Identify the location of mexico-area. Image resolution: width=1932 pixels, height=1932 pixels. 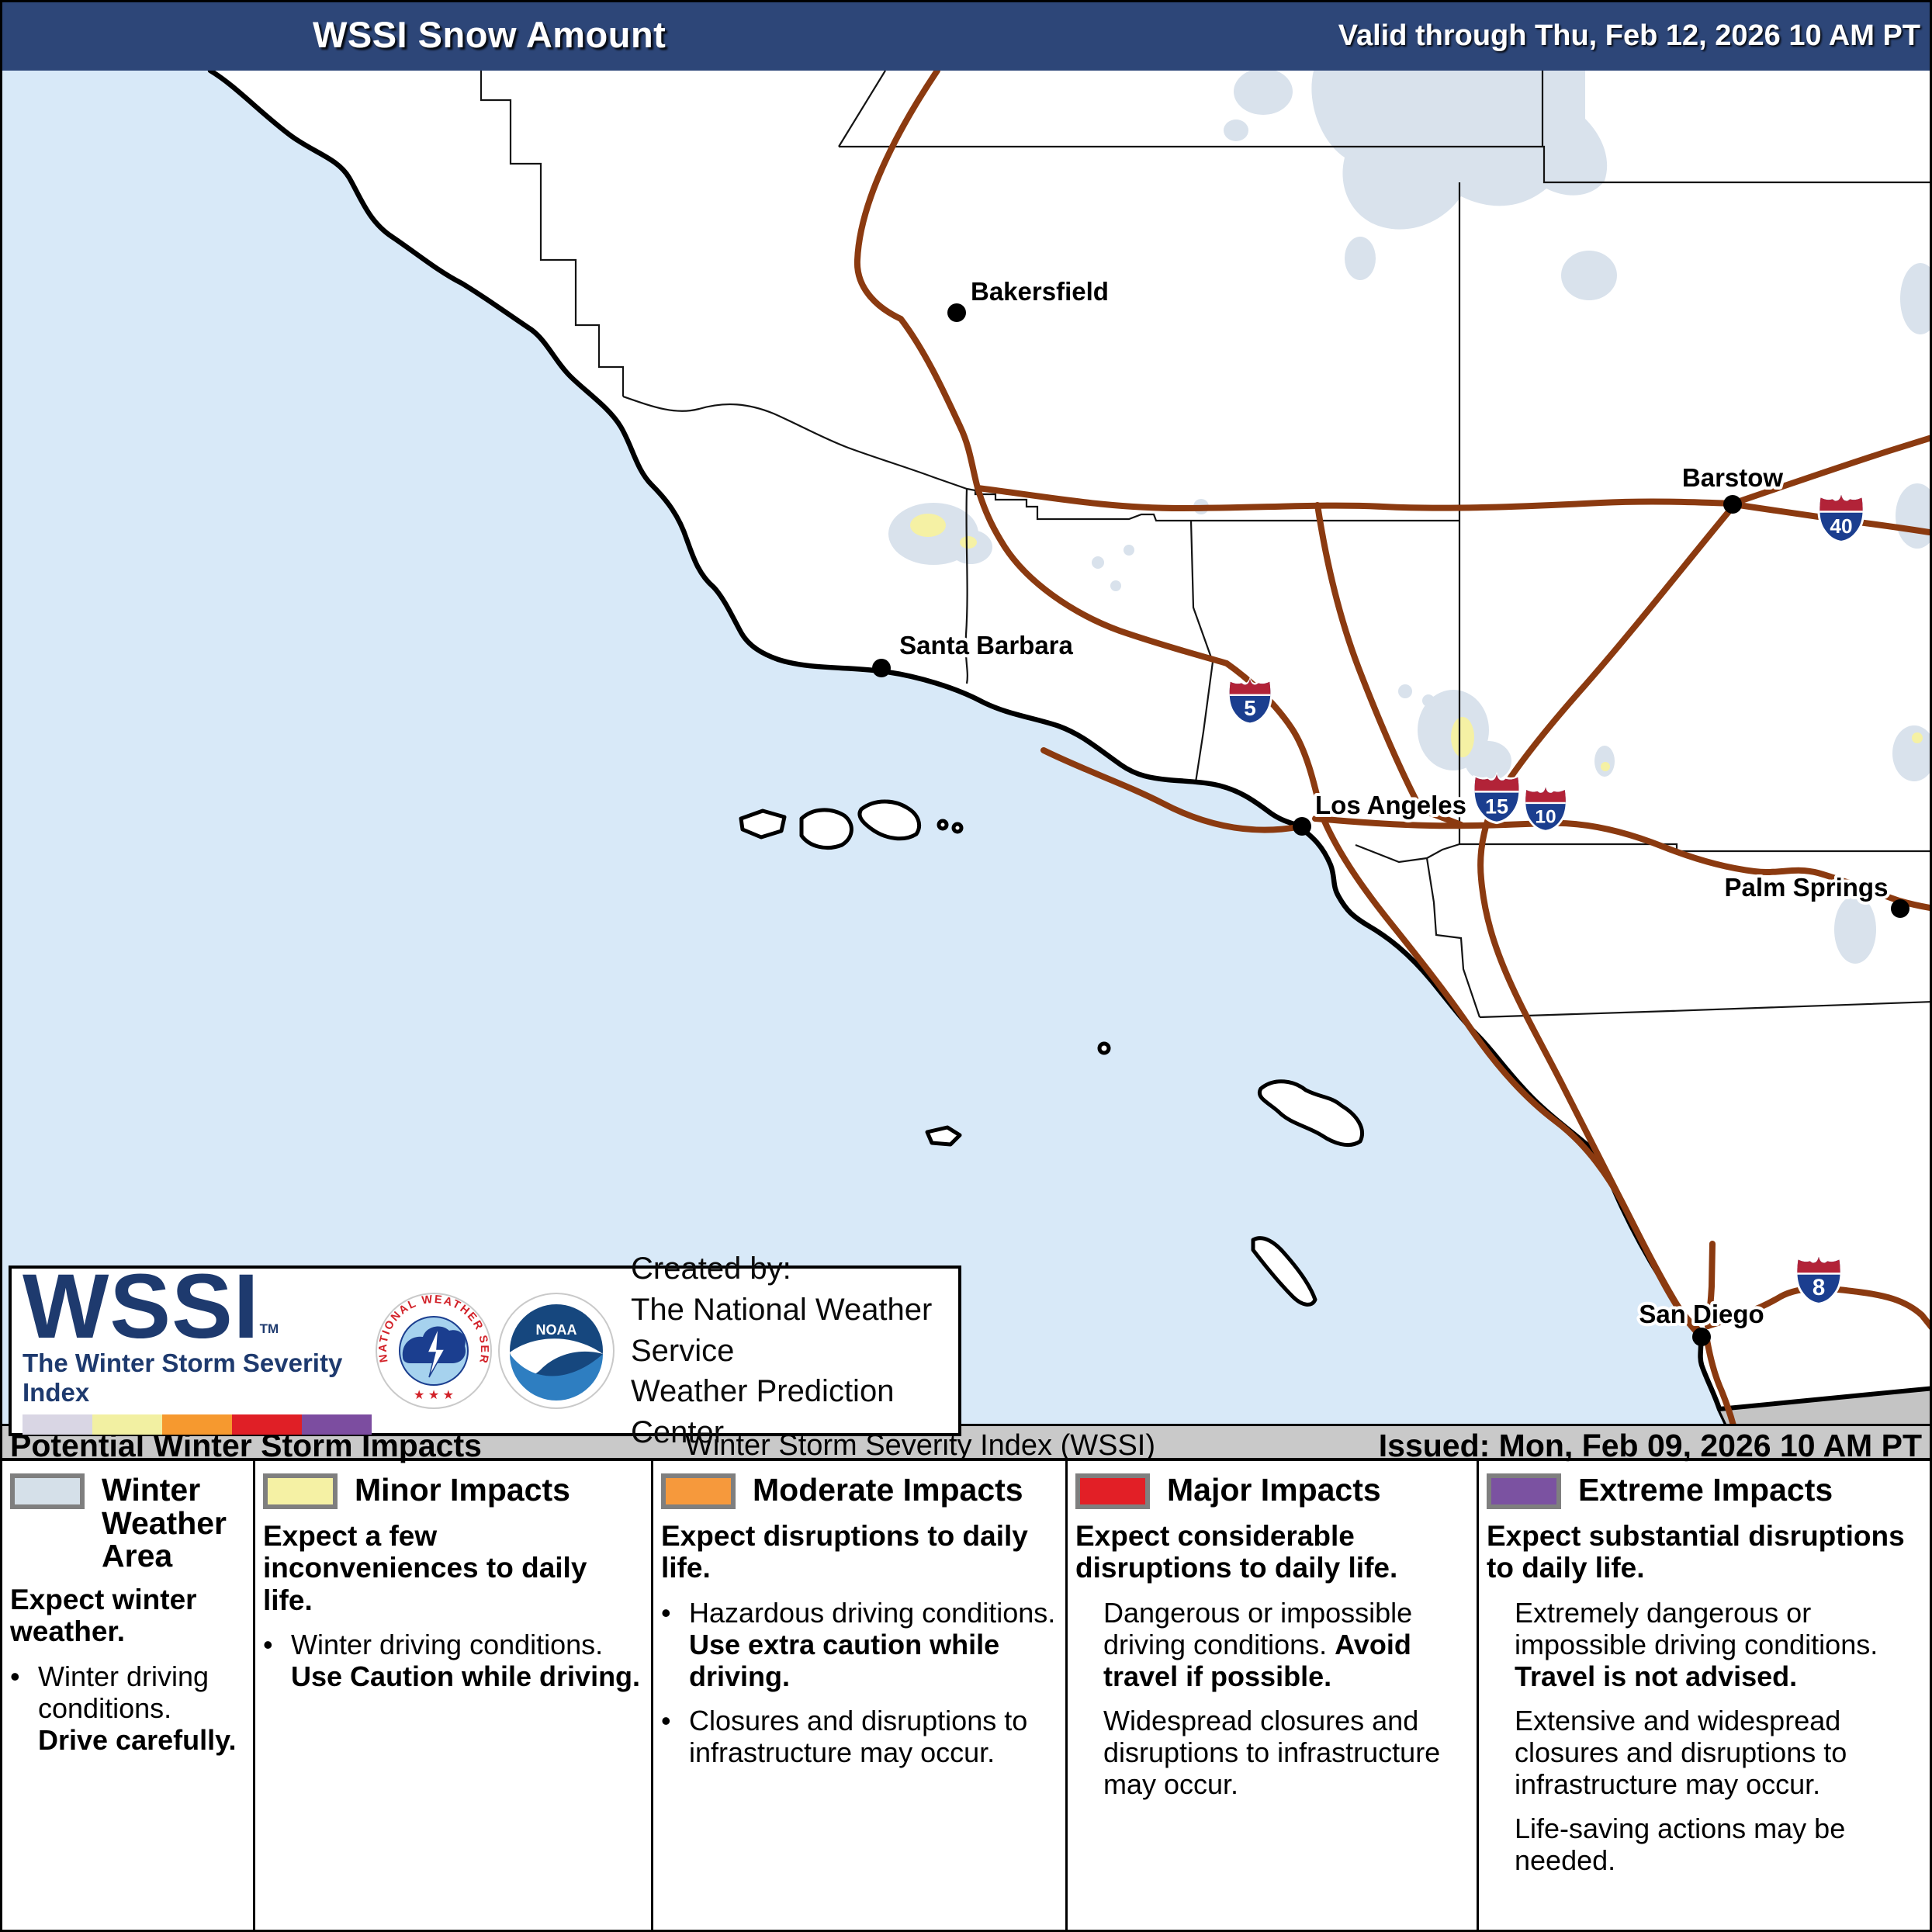
(1824, 1406).